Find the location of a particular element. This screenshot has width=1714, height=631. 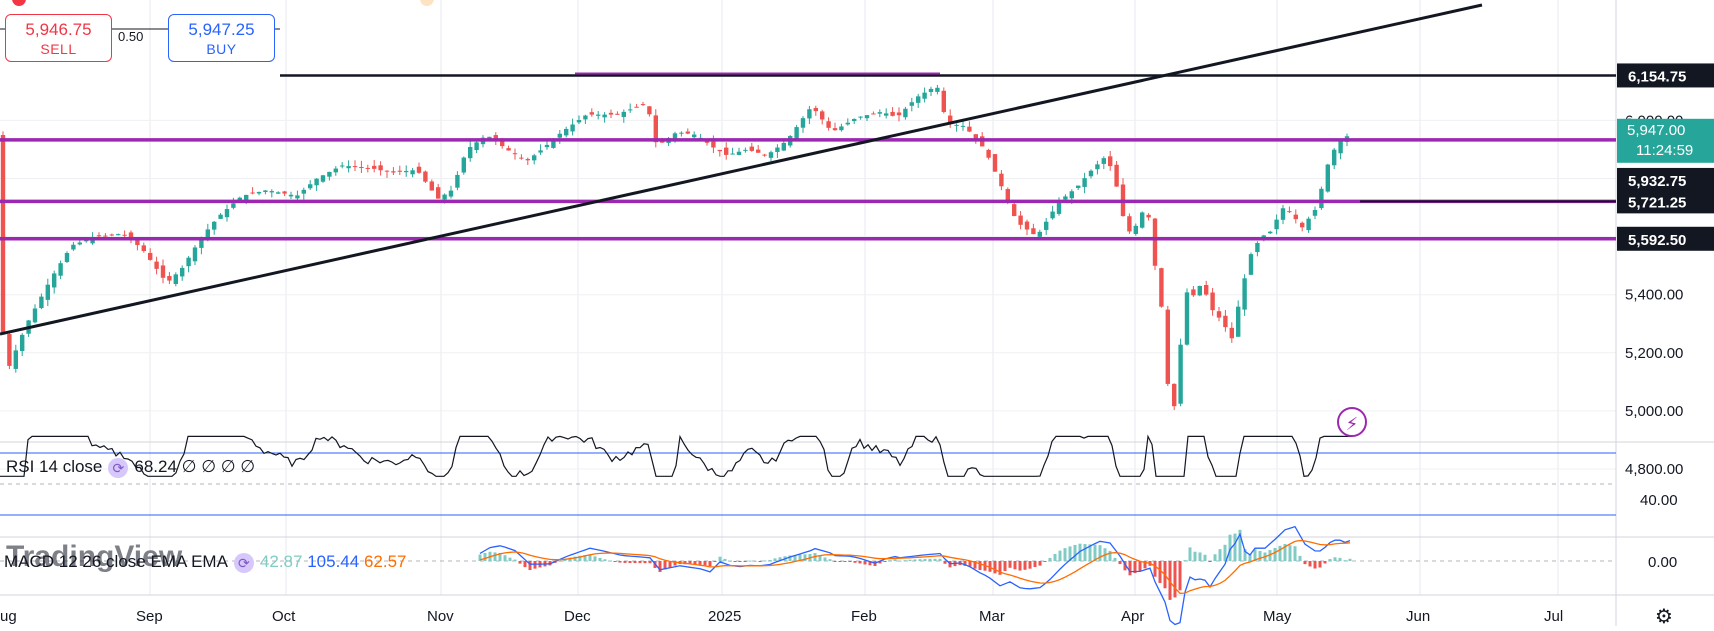

countdown-label: 11:24:59 is located at coordinates (1664, 150).